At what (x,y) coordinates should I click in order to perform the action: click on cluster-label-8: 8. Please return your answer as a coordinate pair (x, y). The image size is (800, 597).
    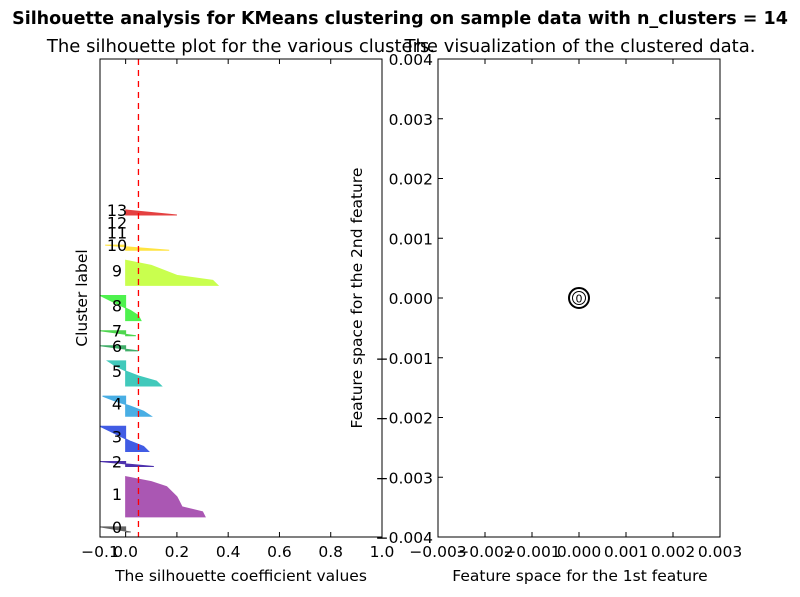
    Looking at the image, I should click on (117, 306).